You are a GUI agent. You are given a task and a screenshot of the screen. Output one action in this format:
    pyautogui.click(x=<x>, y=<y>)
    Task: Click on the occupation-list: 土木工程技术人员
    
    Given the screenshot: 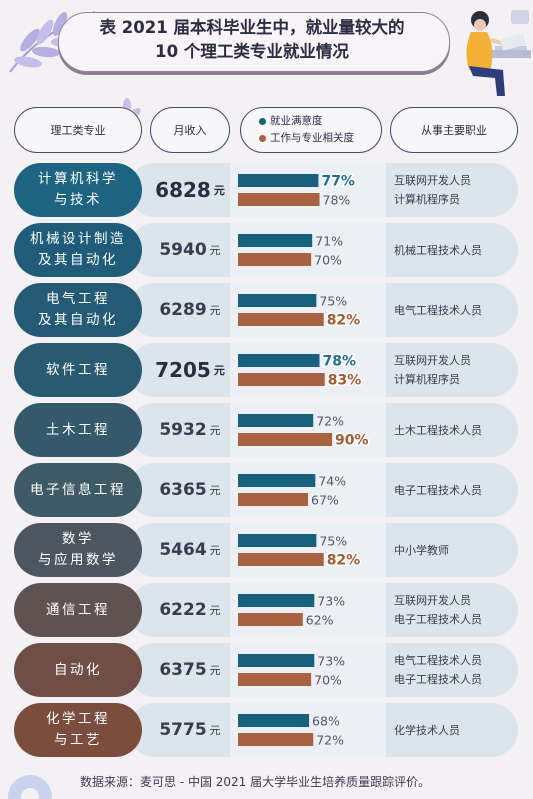 What is the action you would take?
    pyautogui.click(x=456, y=430)
    